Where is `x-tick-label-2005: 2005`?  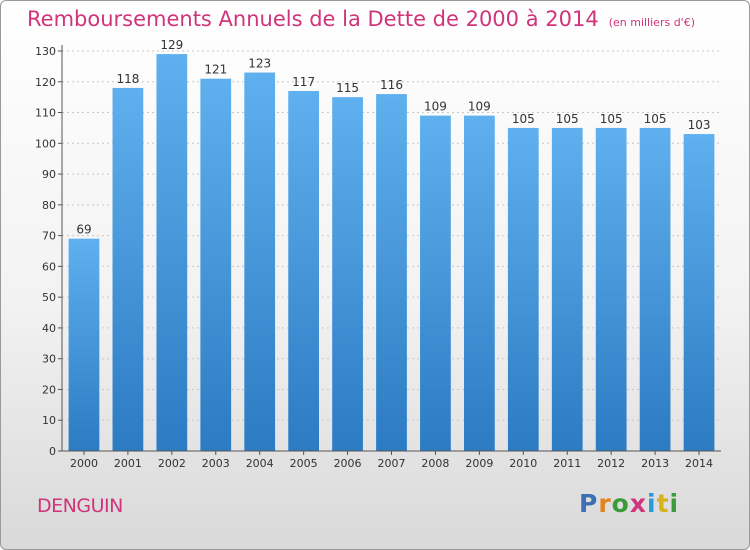
x-tick-label-2005: 2005 is located at coordinates (304, 463).